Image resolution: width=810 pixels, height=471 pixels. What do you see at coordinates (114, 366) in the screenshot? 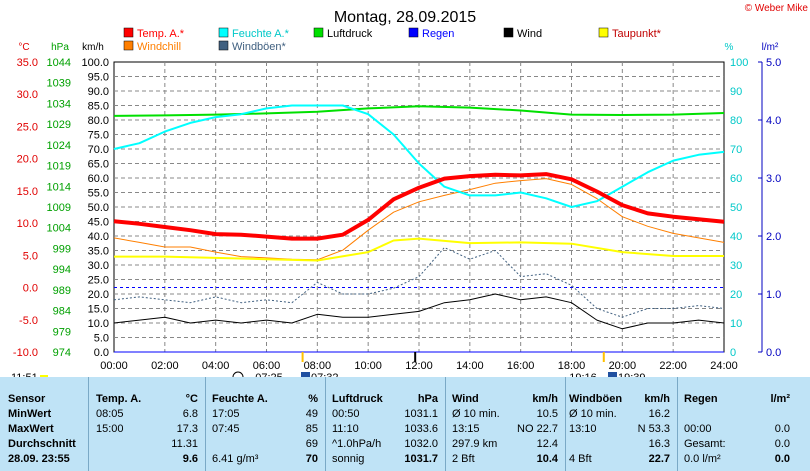
I see `x-tick-label: 00:00` at bounding box center [114, 366].